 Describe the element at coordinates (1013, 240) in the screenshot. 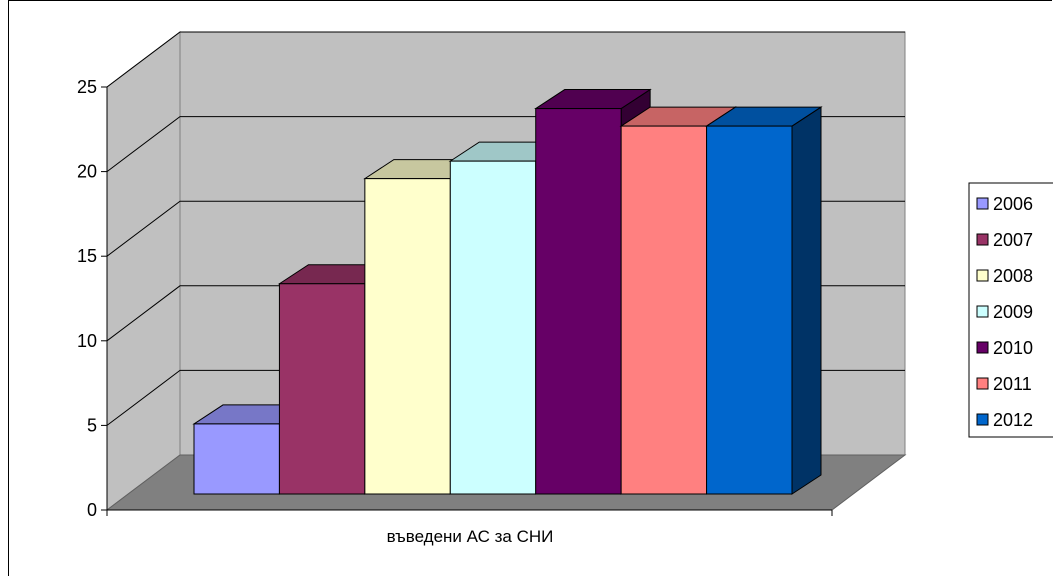

I see `legend-label-2007: 2007` at that location.